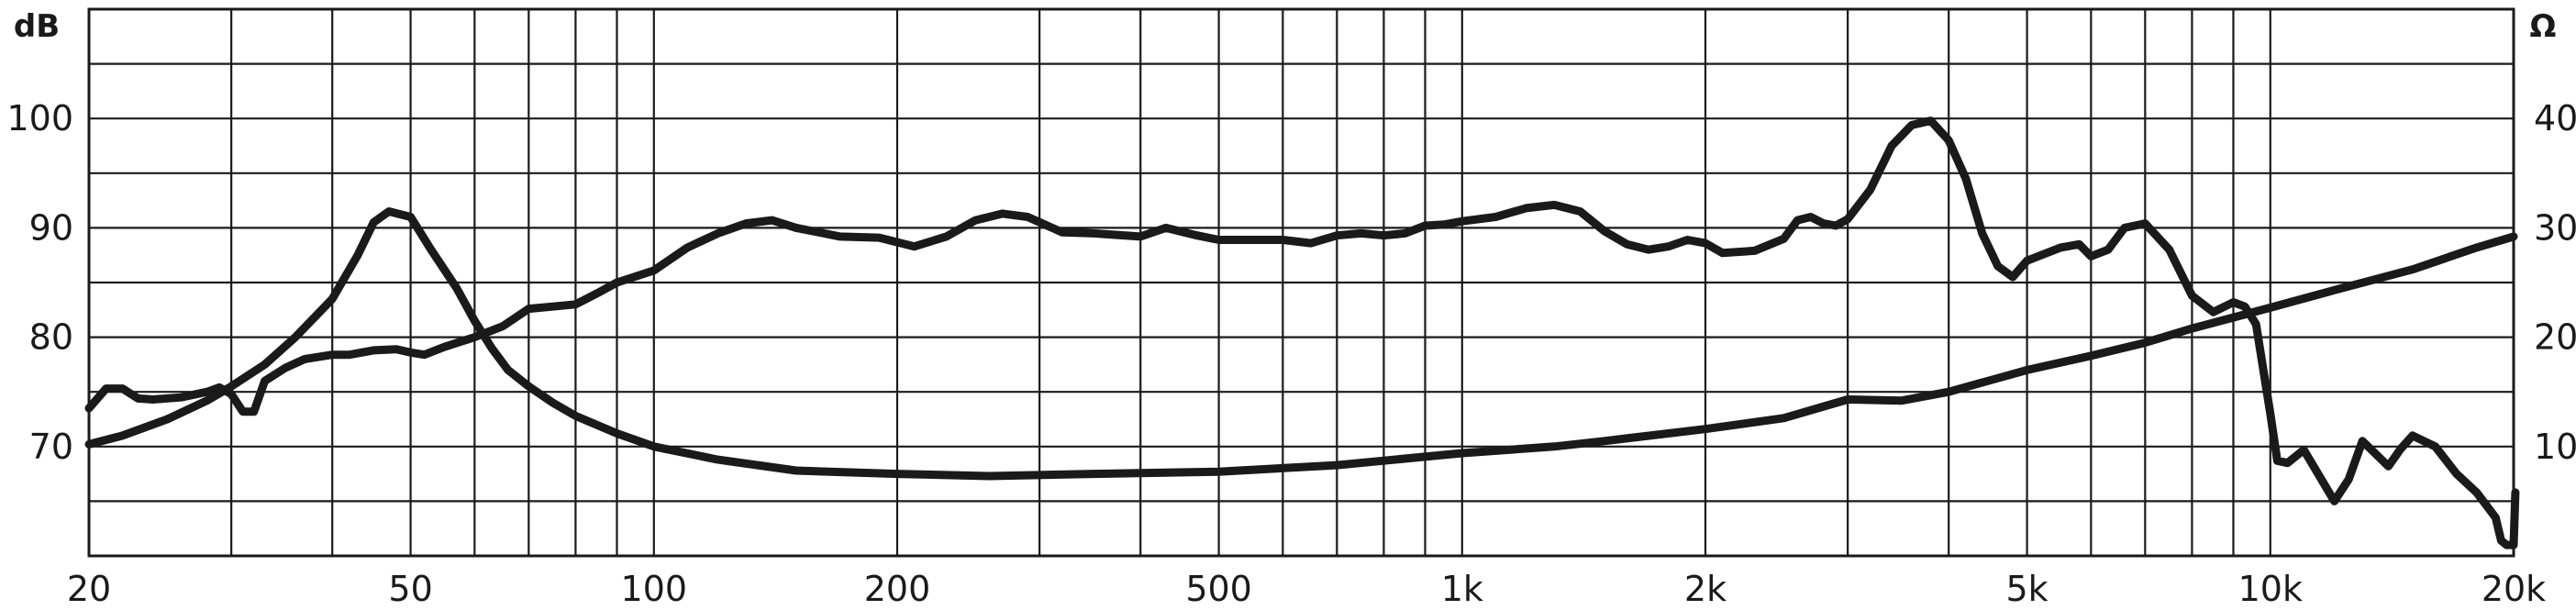 The image size is (2576, 610). What do you see at coordinates (1218, 589) in the screenshot?
I see `x-tick-label: 500` at bounding box center [1218, 589].